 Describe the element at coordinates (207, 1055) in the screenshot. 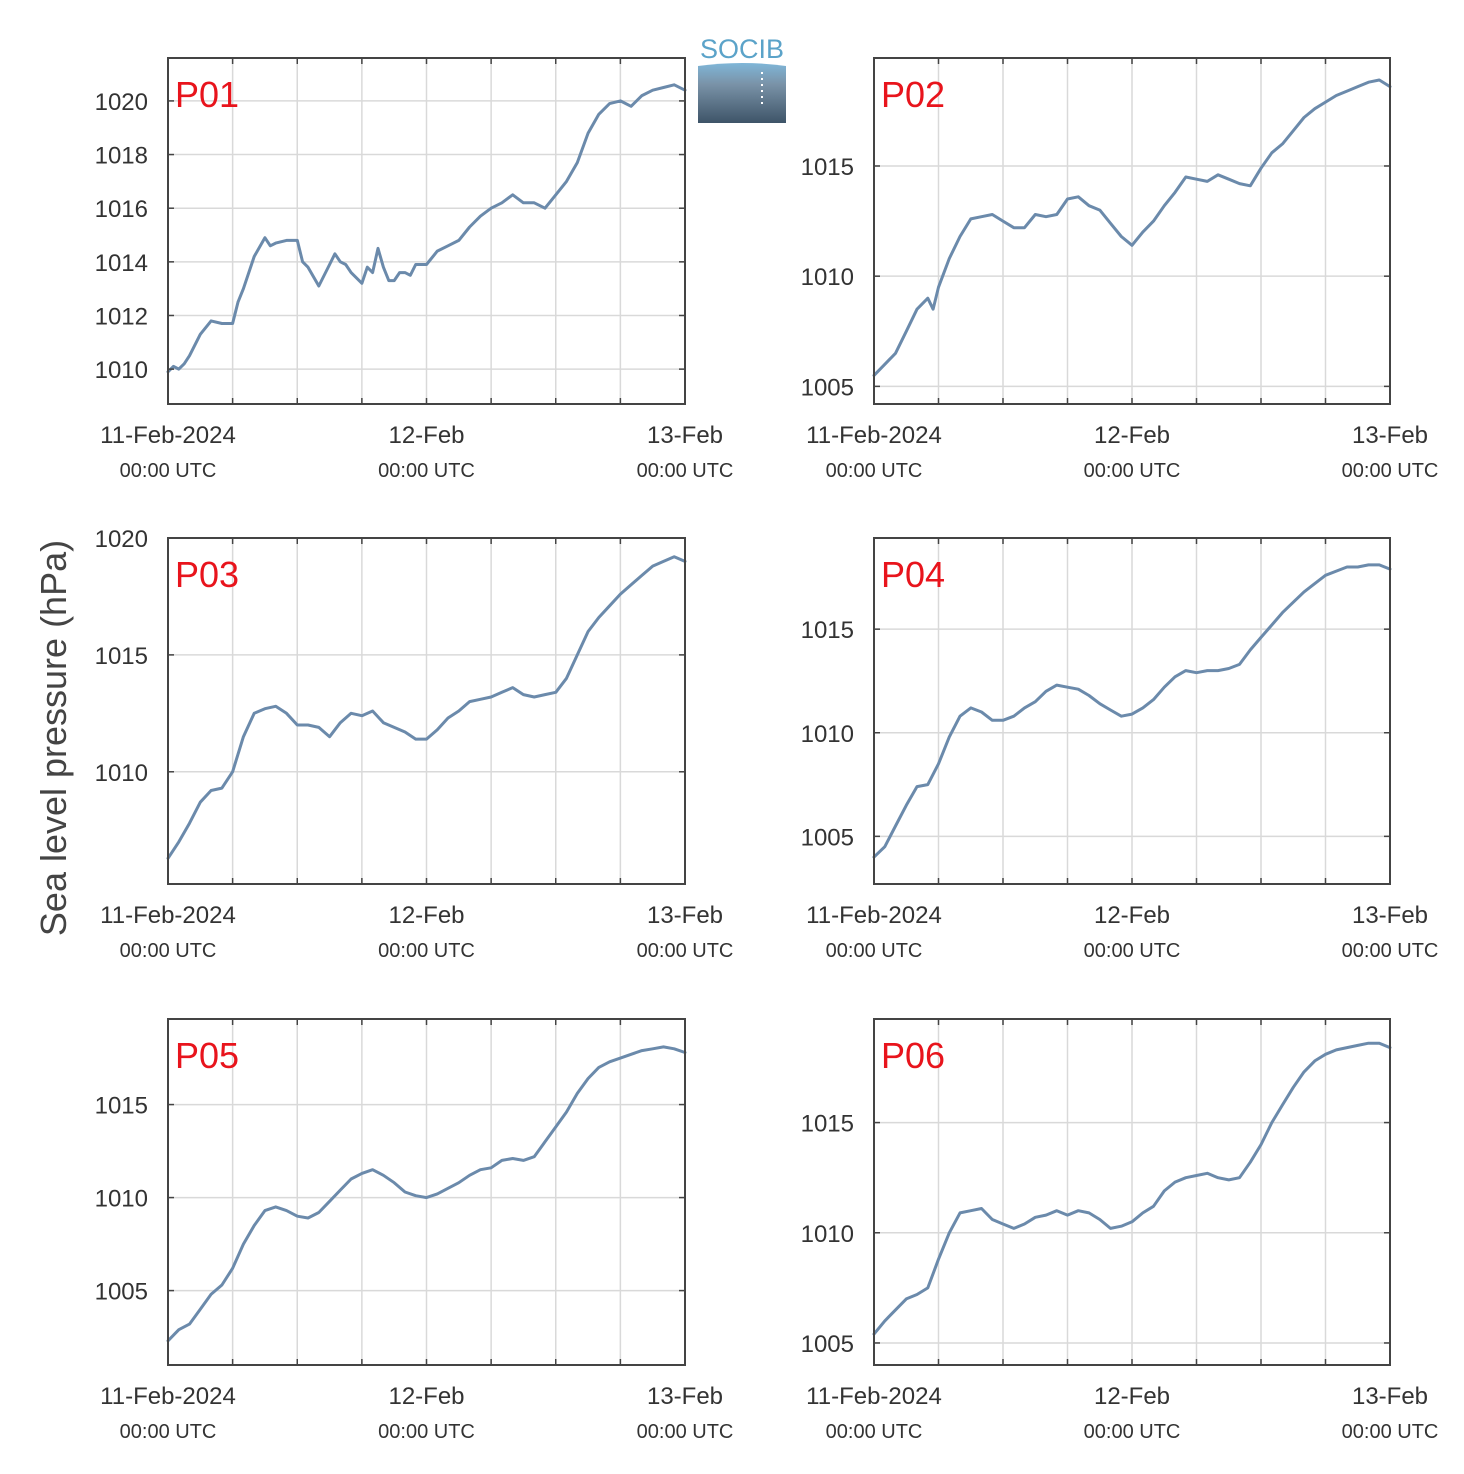

I see `panel-label: P05` at that location.